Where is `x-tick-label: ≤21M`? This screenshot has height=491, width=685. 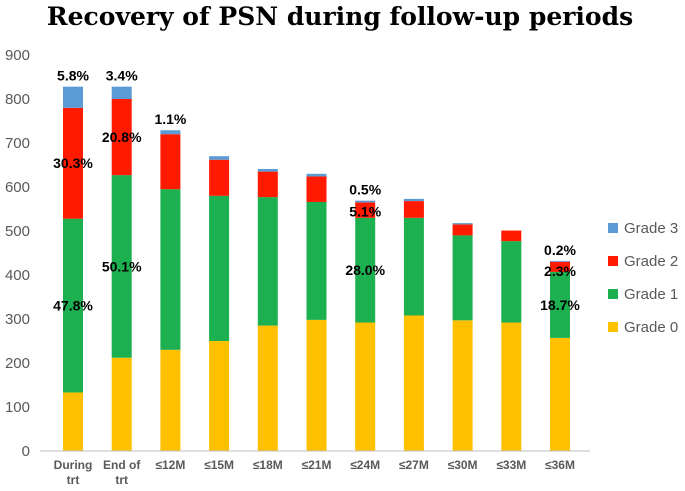 x-tick-label: ≤21M is located at coordinates (317, 465).